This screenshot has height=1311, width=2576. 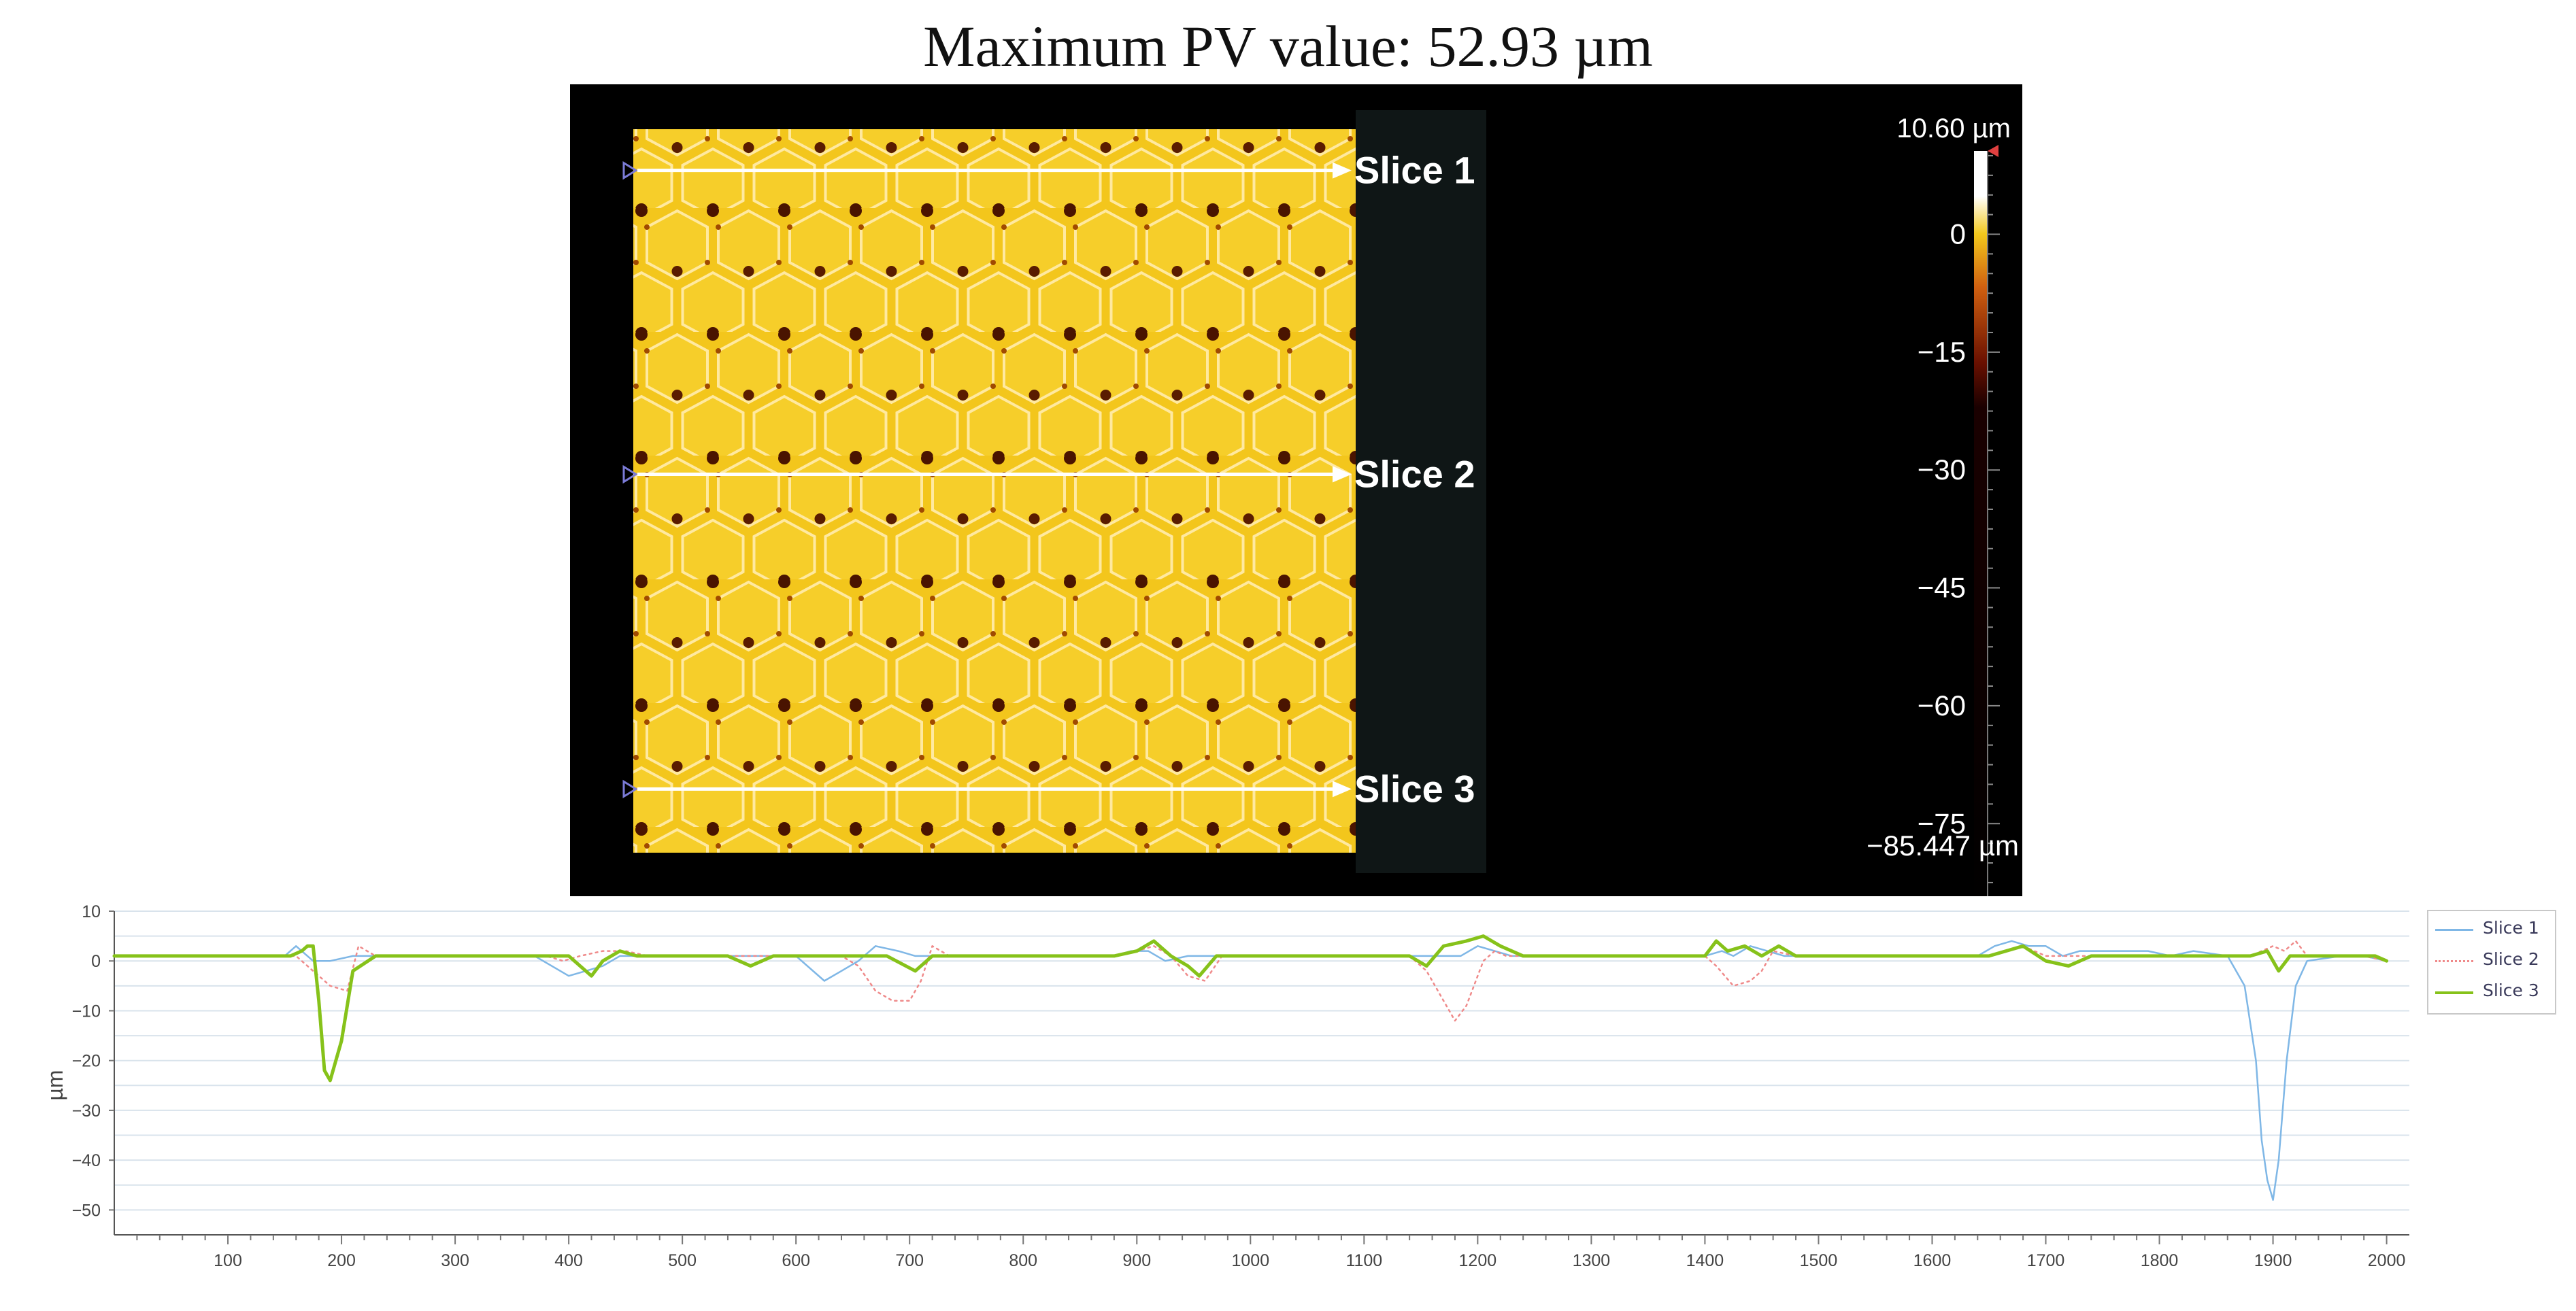 I want to click on slice-2-marker, so click(x=630, y=474).